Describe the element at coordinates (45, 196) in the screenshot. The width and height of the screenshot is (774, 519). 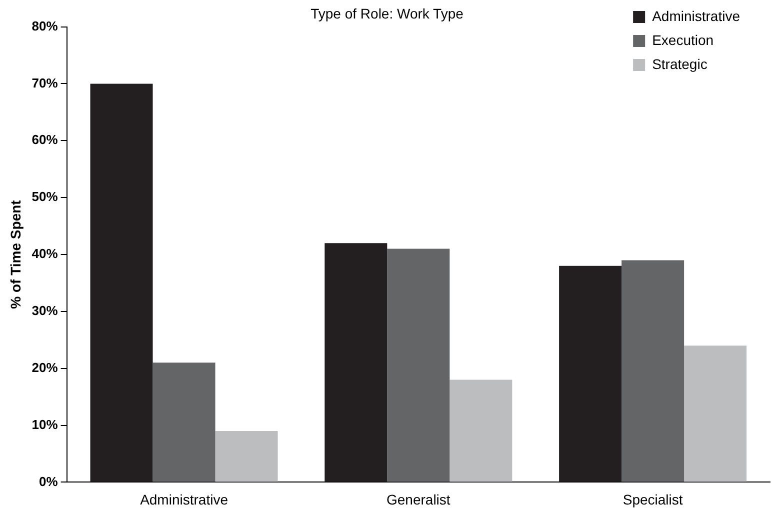
I see `y-tick-label: 50%` at that location.